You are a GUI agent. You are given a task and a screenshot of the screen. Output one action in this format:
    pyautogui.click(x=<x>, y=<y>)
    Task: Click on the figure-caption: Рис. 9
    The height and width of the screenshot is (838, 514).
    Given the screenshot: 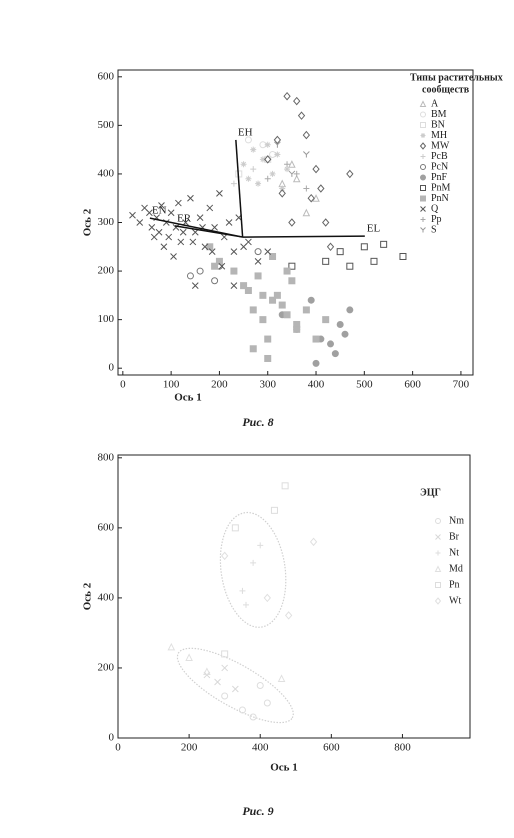 What is the action you would take?
    pyautogui.click(x=257, y=811)
    